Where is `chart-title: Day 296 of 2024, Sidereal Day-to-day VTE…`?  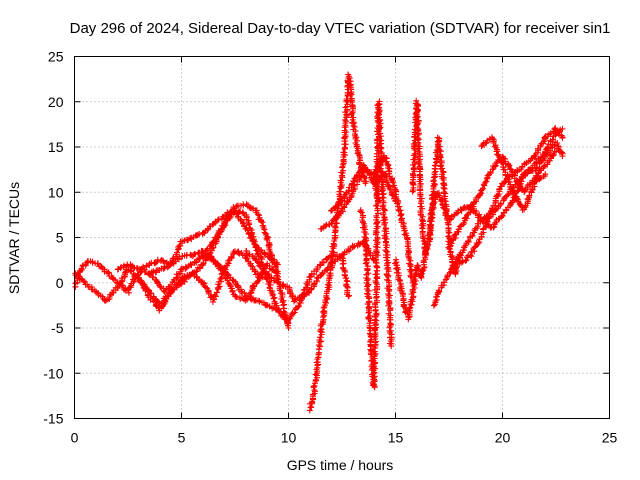
chart-title: Day 296 of 2024, Sidereal Day-to-day VTE… is located at coordinates (340, 28).